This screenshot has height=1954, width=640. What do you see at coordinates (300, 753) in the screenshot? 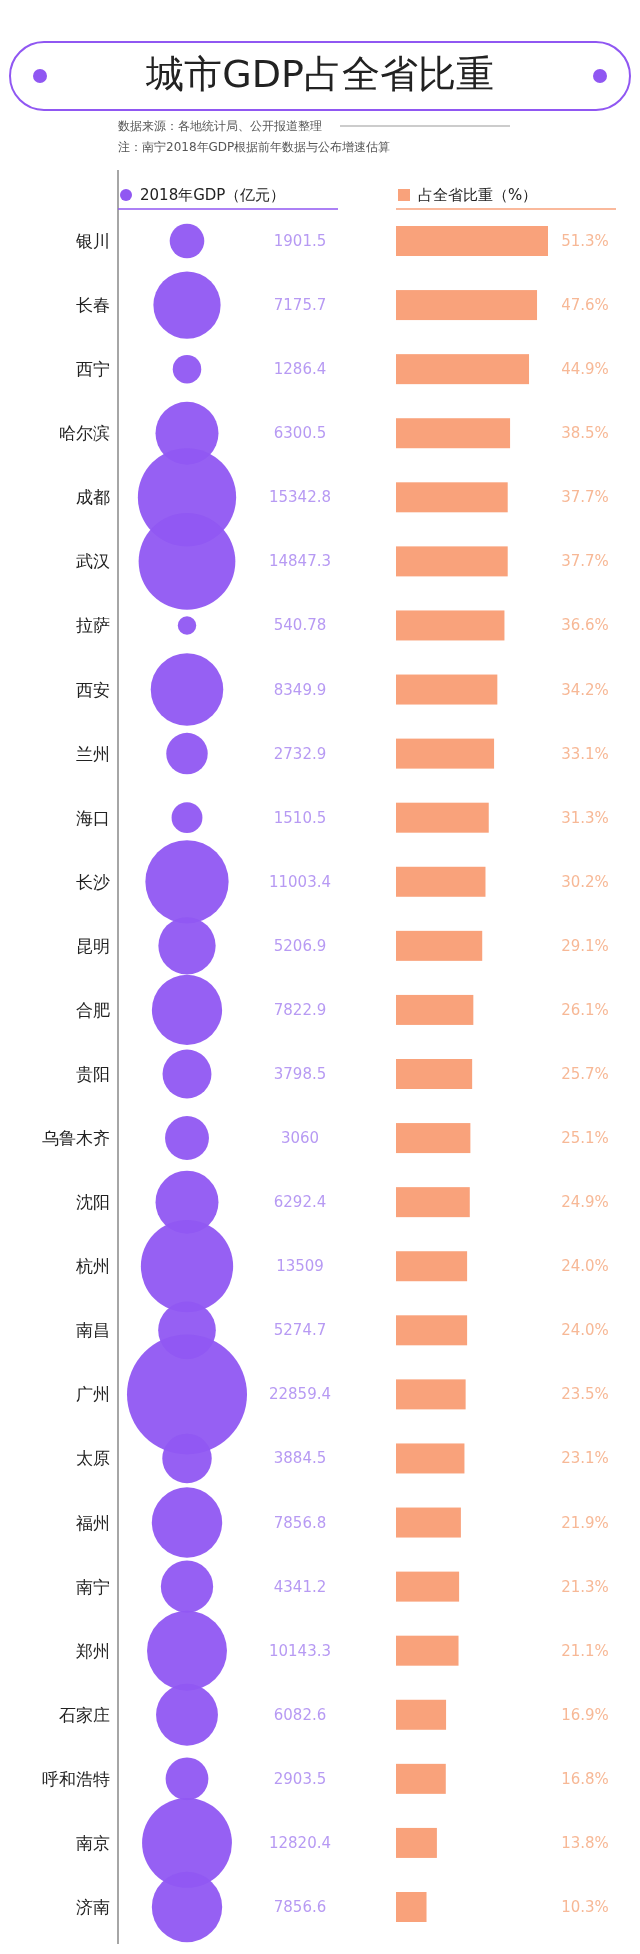
I see `data-label: 2732.9` at bounding box center [300, 753].